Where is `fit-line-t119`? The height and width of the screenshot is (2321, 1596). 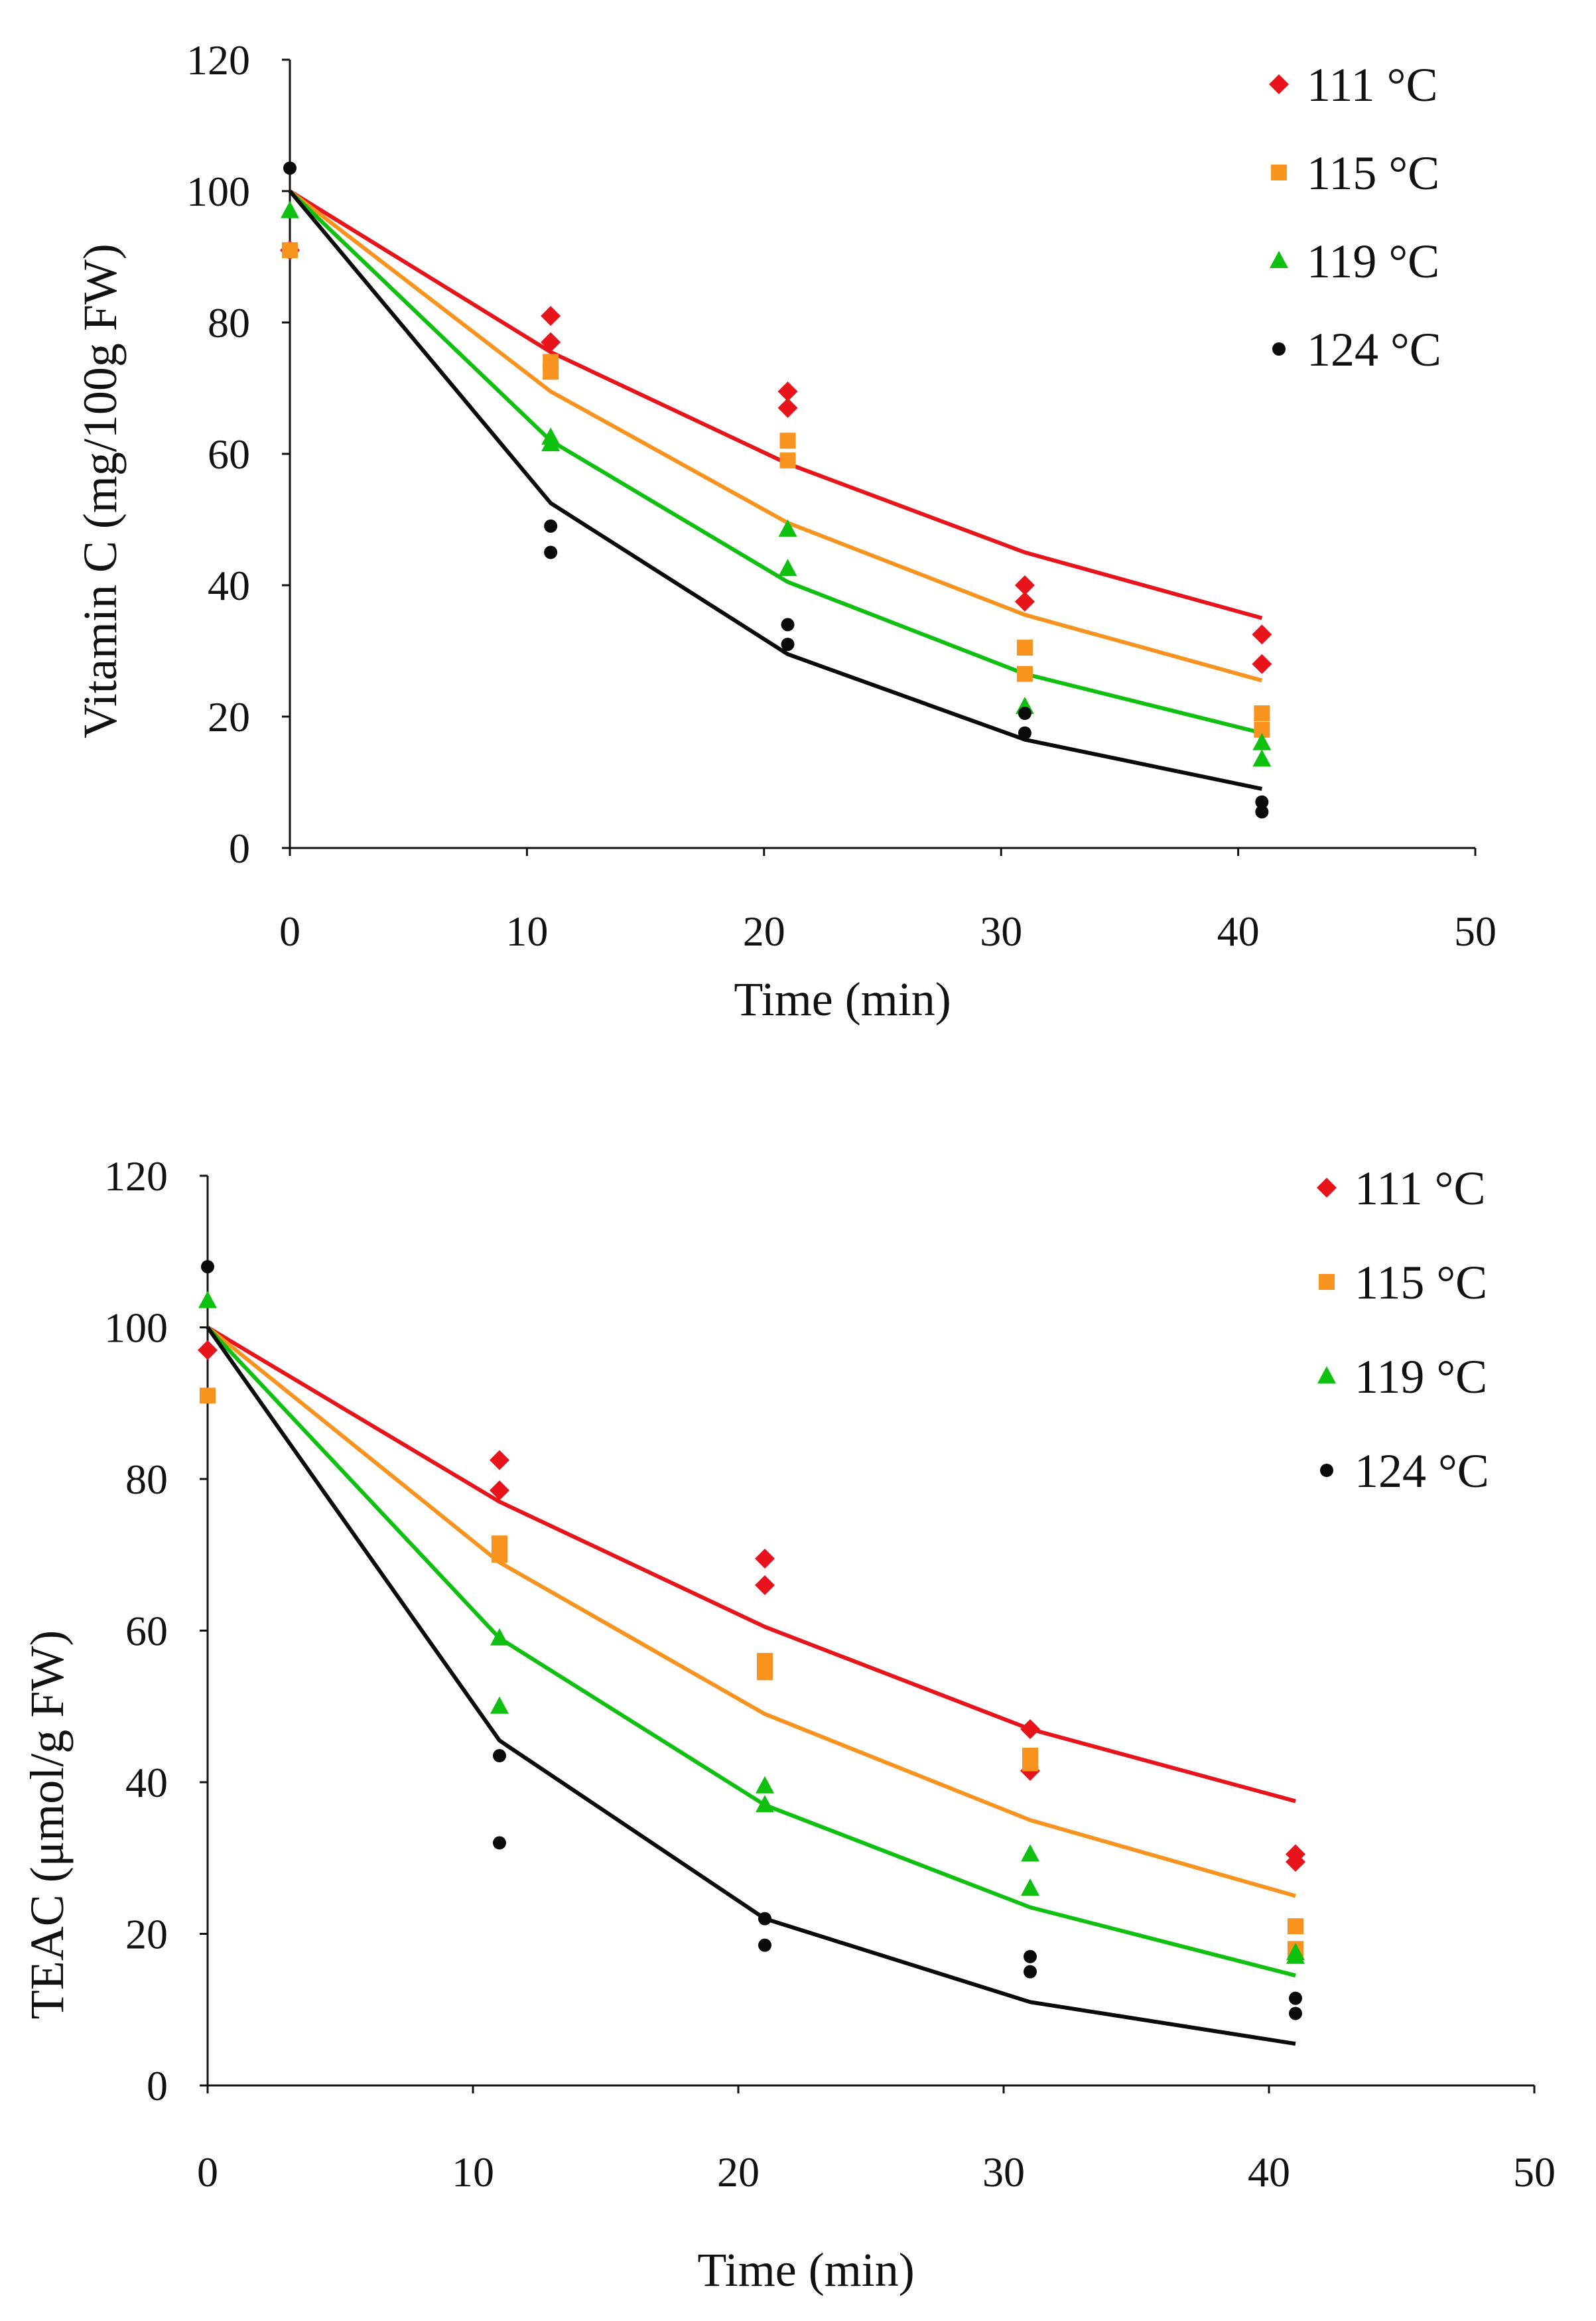 fit-line-t119 is located at coordinates (775, 462).